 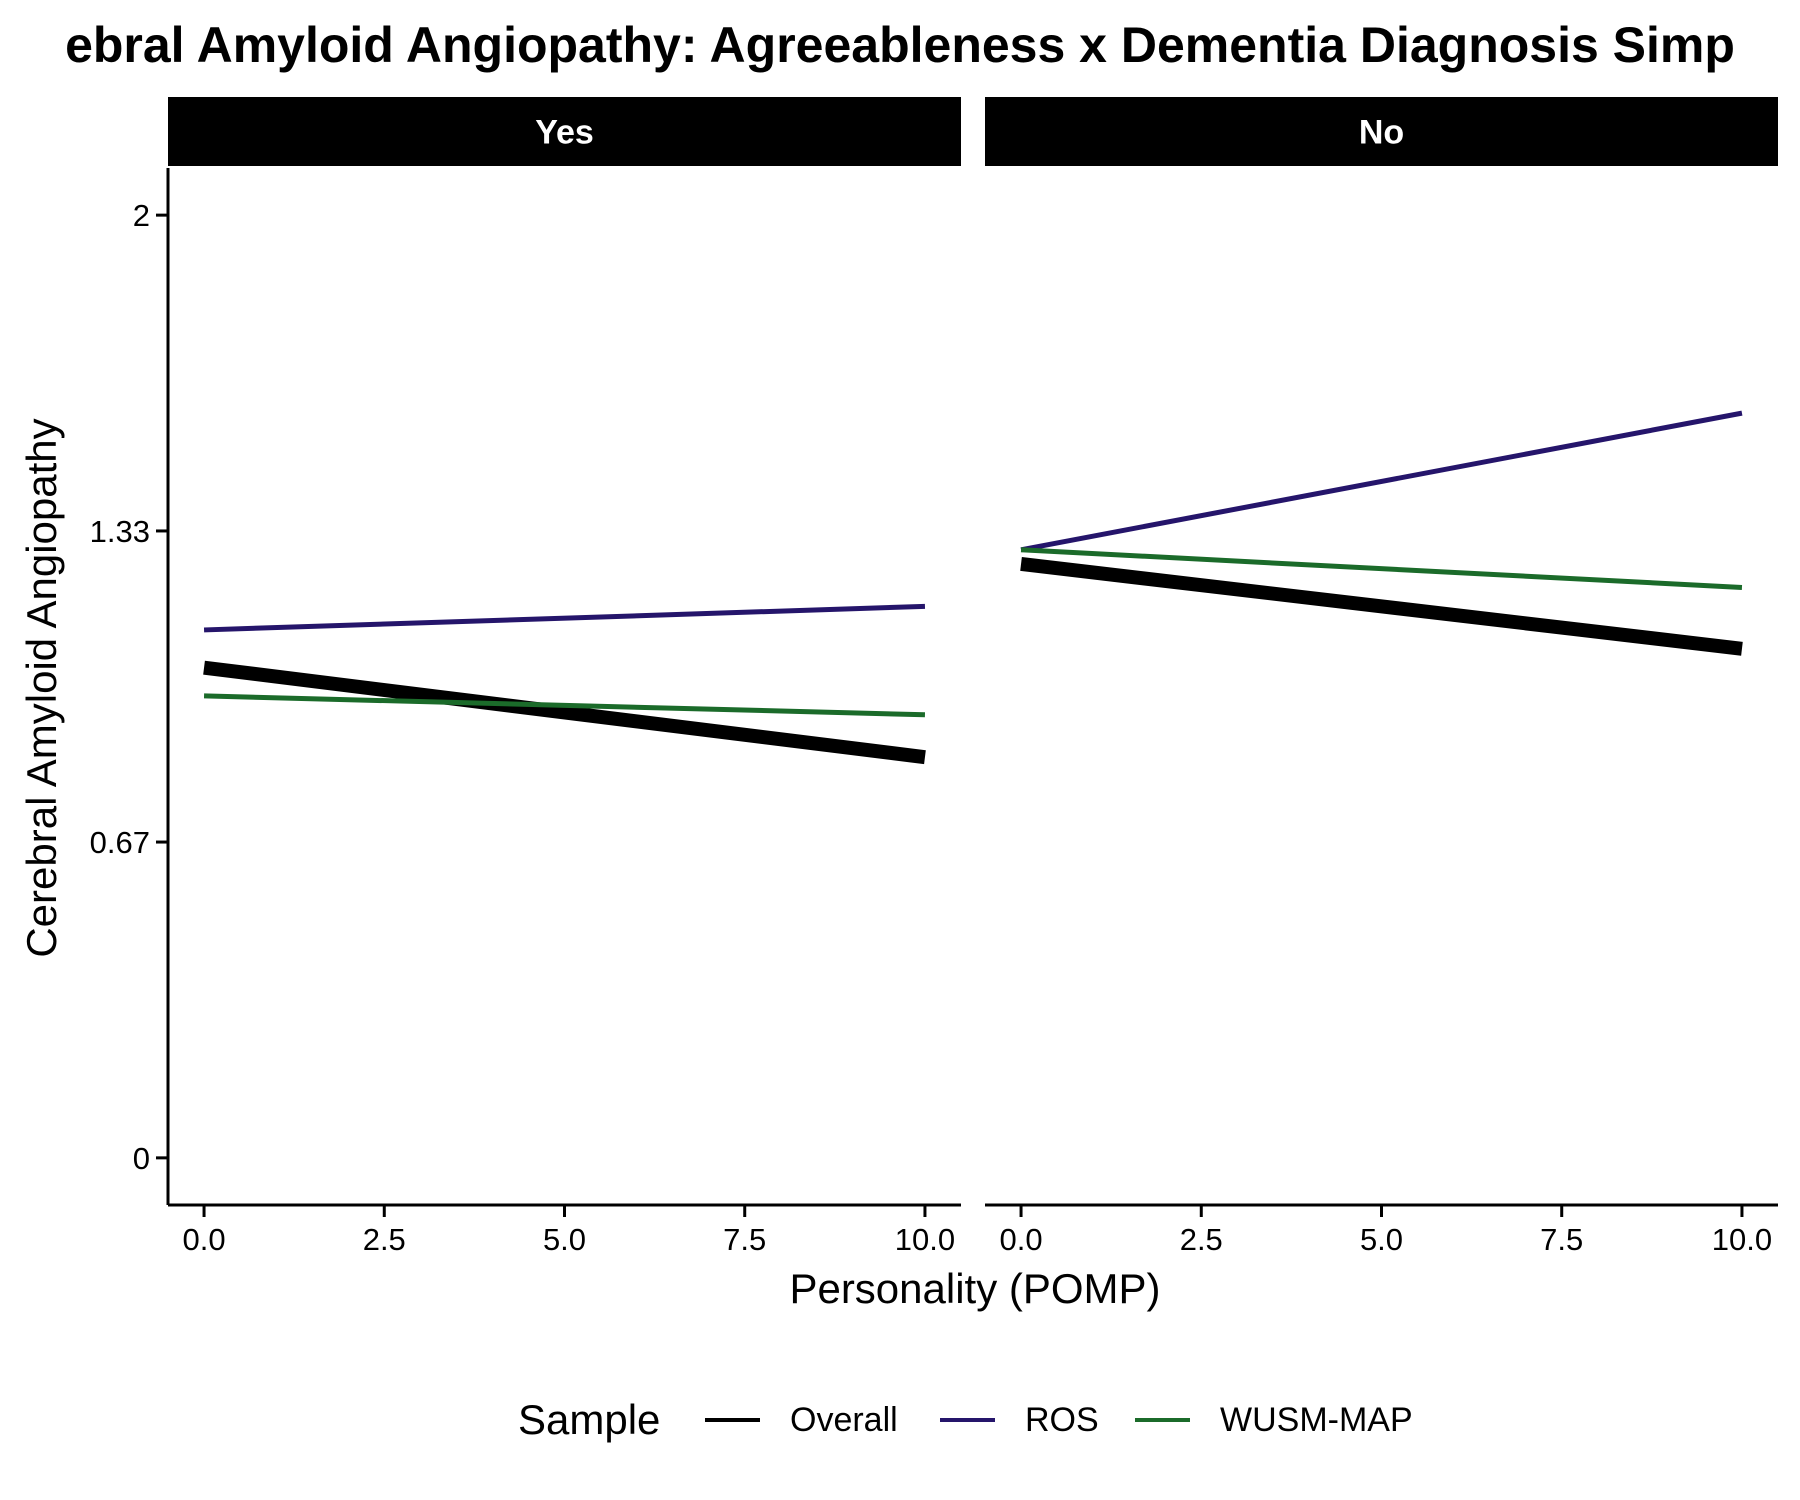 What do you see at coordinates (141, 1158) in the screenshot?
I see `y-tick-label: 0` at bounding box center [141, 1158].